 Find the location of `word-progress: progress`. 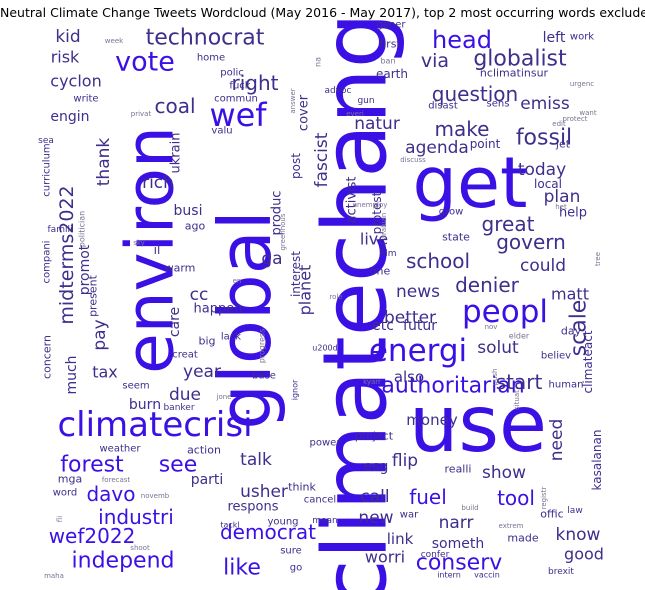

word-progress: progress is located at coordinates (262, 346).